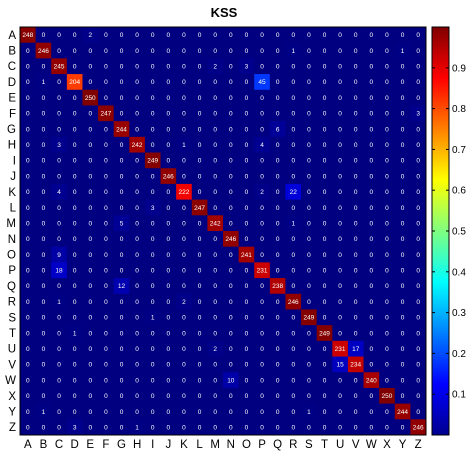  I want to click on y-tick-label: S, so click(12, 318).